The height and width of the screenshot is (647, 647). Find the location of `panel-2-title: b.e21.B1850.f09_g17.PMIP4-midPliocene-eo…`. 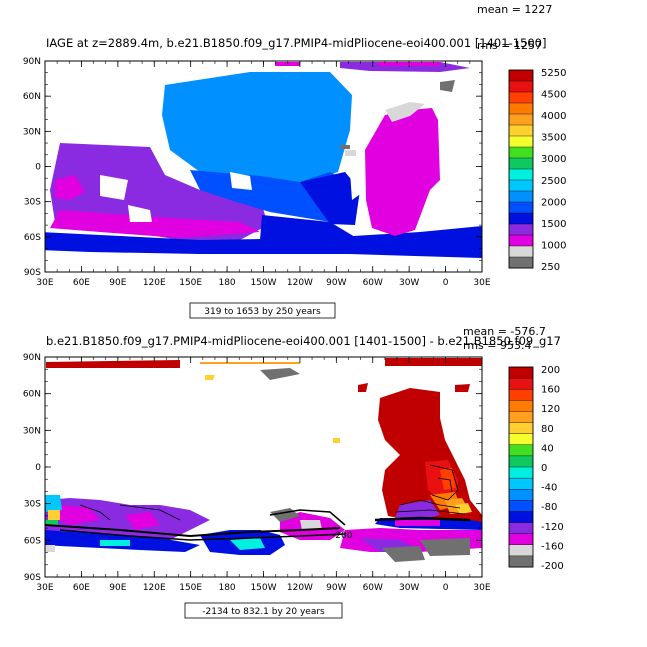

panel-2-title: b.e21.B1850.f09_g17.PMIP4-midPliocene-eo… is located at coordinates (303, 341).